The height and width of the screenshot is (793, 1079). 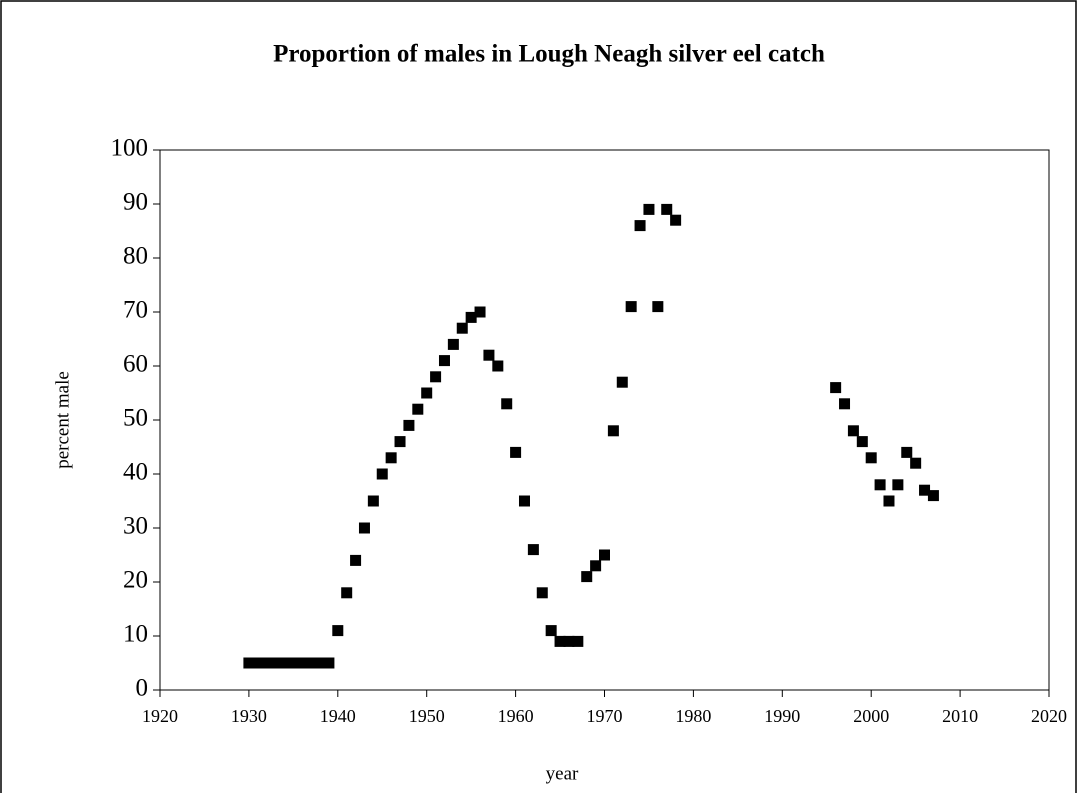 What do you see at coordinates (562, 773) in the screenshot?
I see `x-axis-label: year` at bounding box center [562, 773].